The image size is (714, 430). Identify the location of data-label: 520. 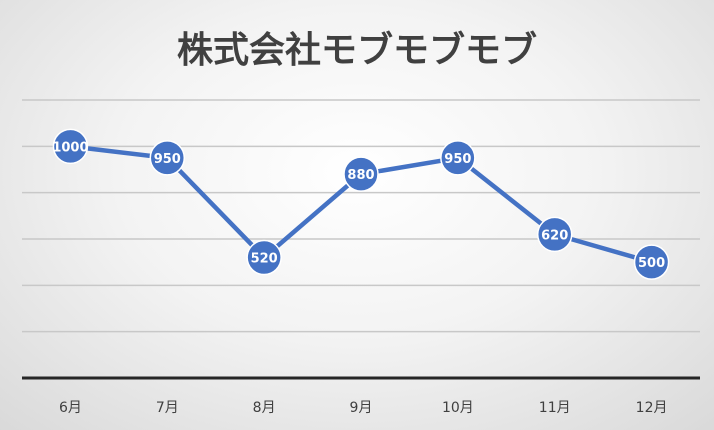
(264, 259).